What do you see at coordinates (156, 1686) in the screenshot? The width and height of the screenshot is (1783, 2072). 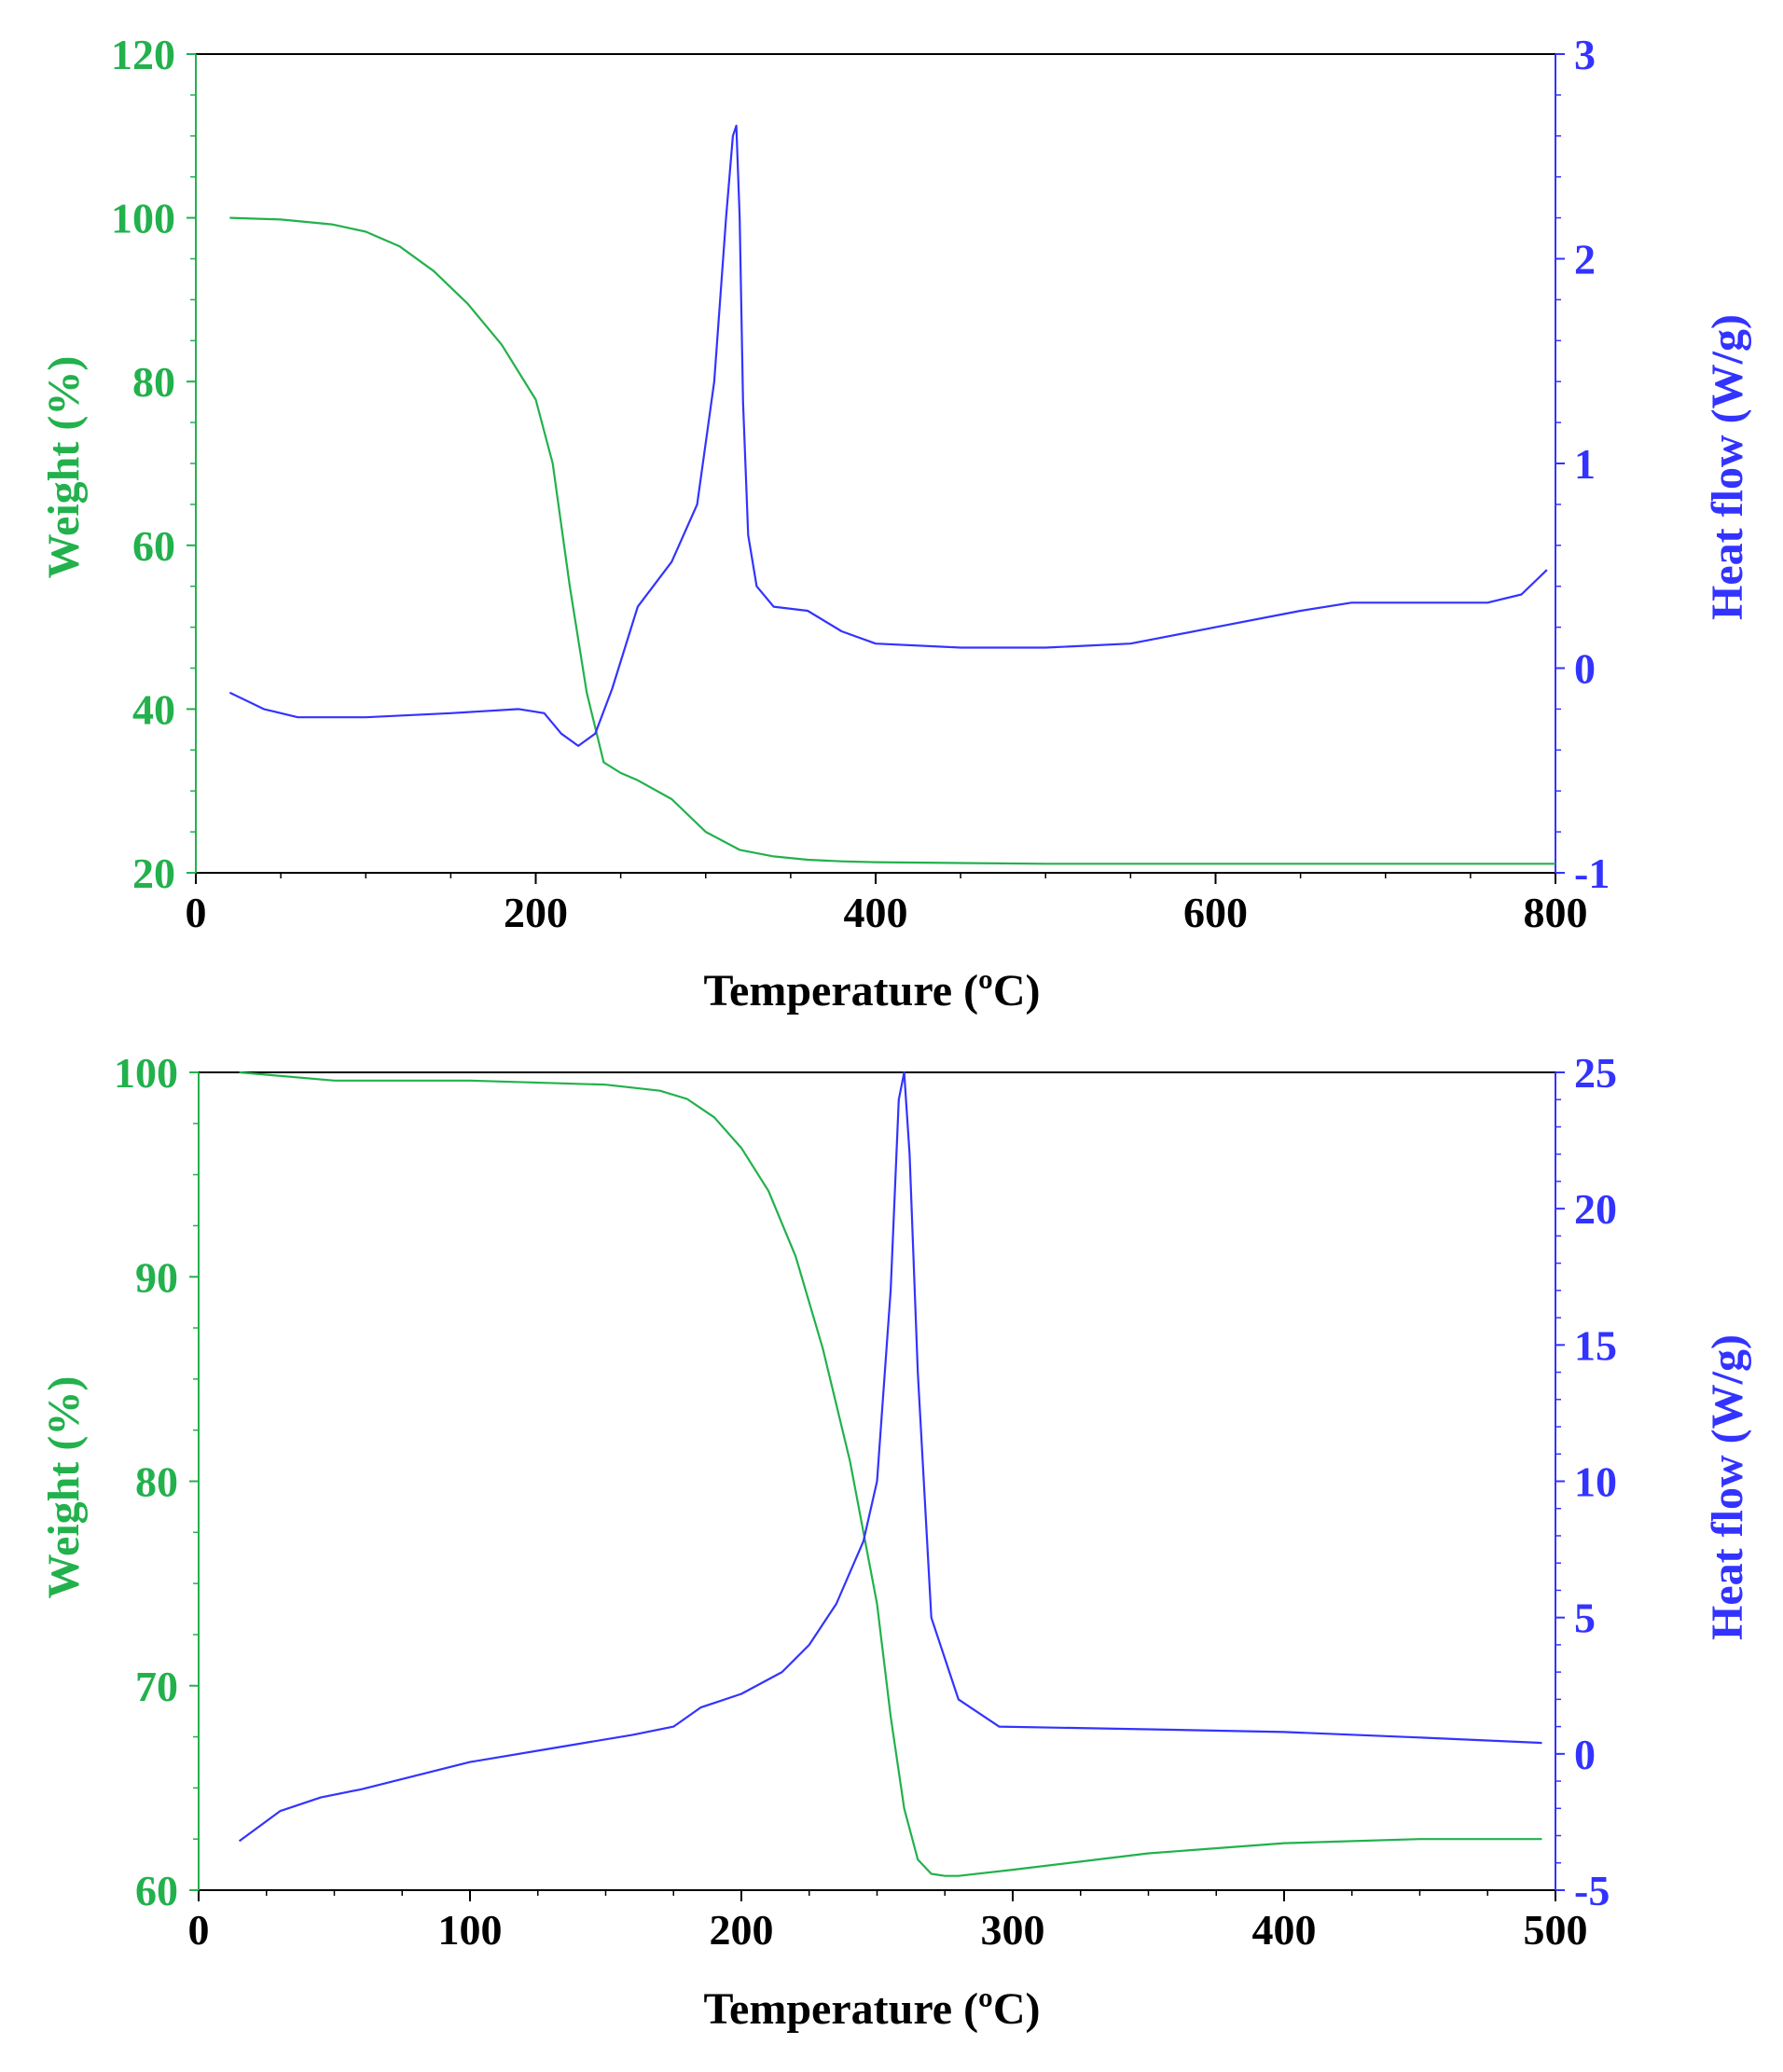 I see `y-left-tick-label: 70` at bounding box center [156, 1686].